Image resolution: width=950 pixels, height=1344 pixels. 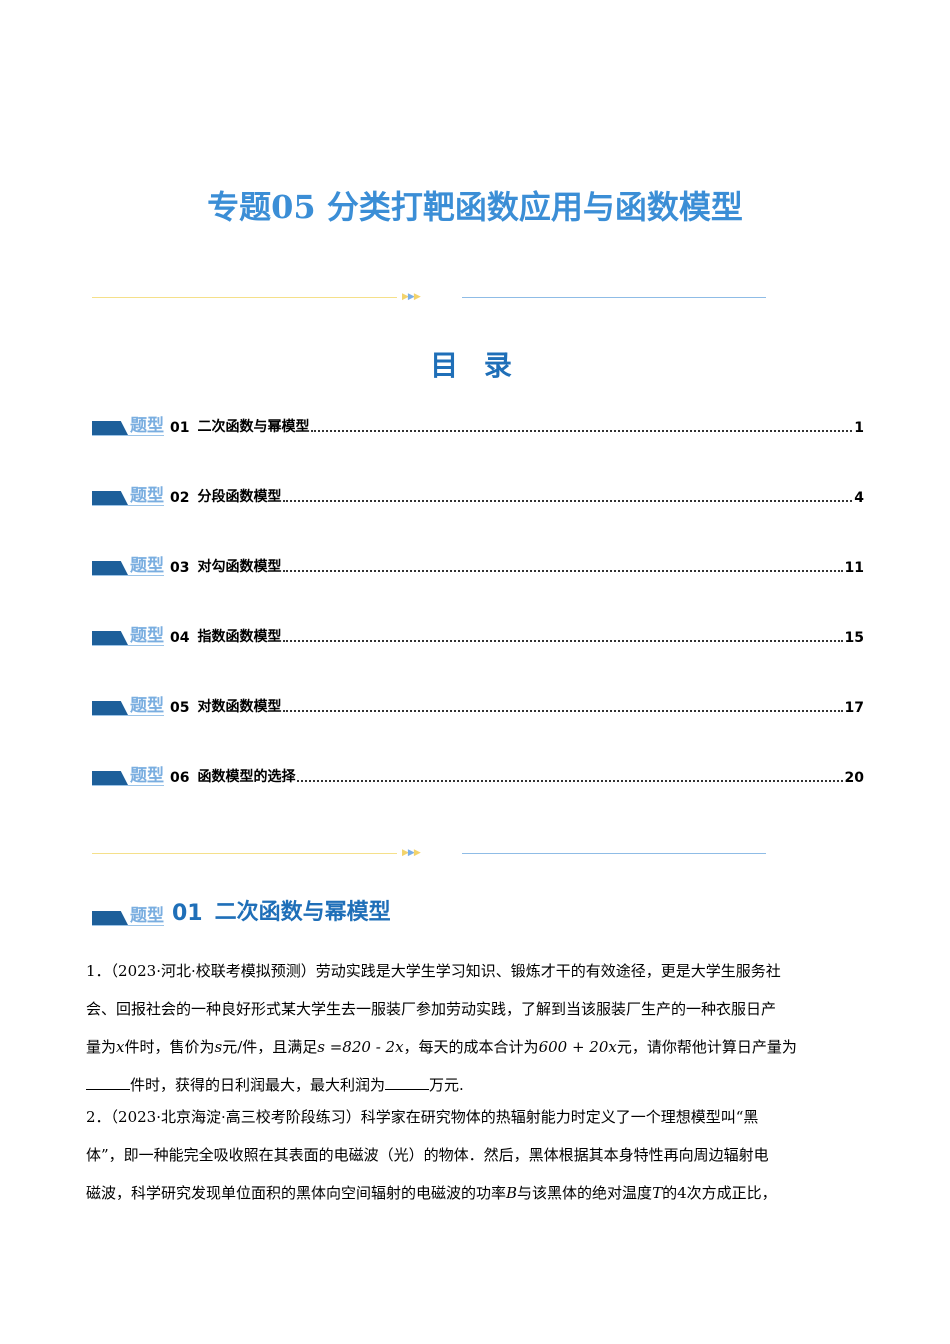 I want to click on toc-number: 03, so click(x=180, y=568).